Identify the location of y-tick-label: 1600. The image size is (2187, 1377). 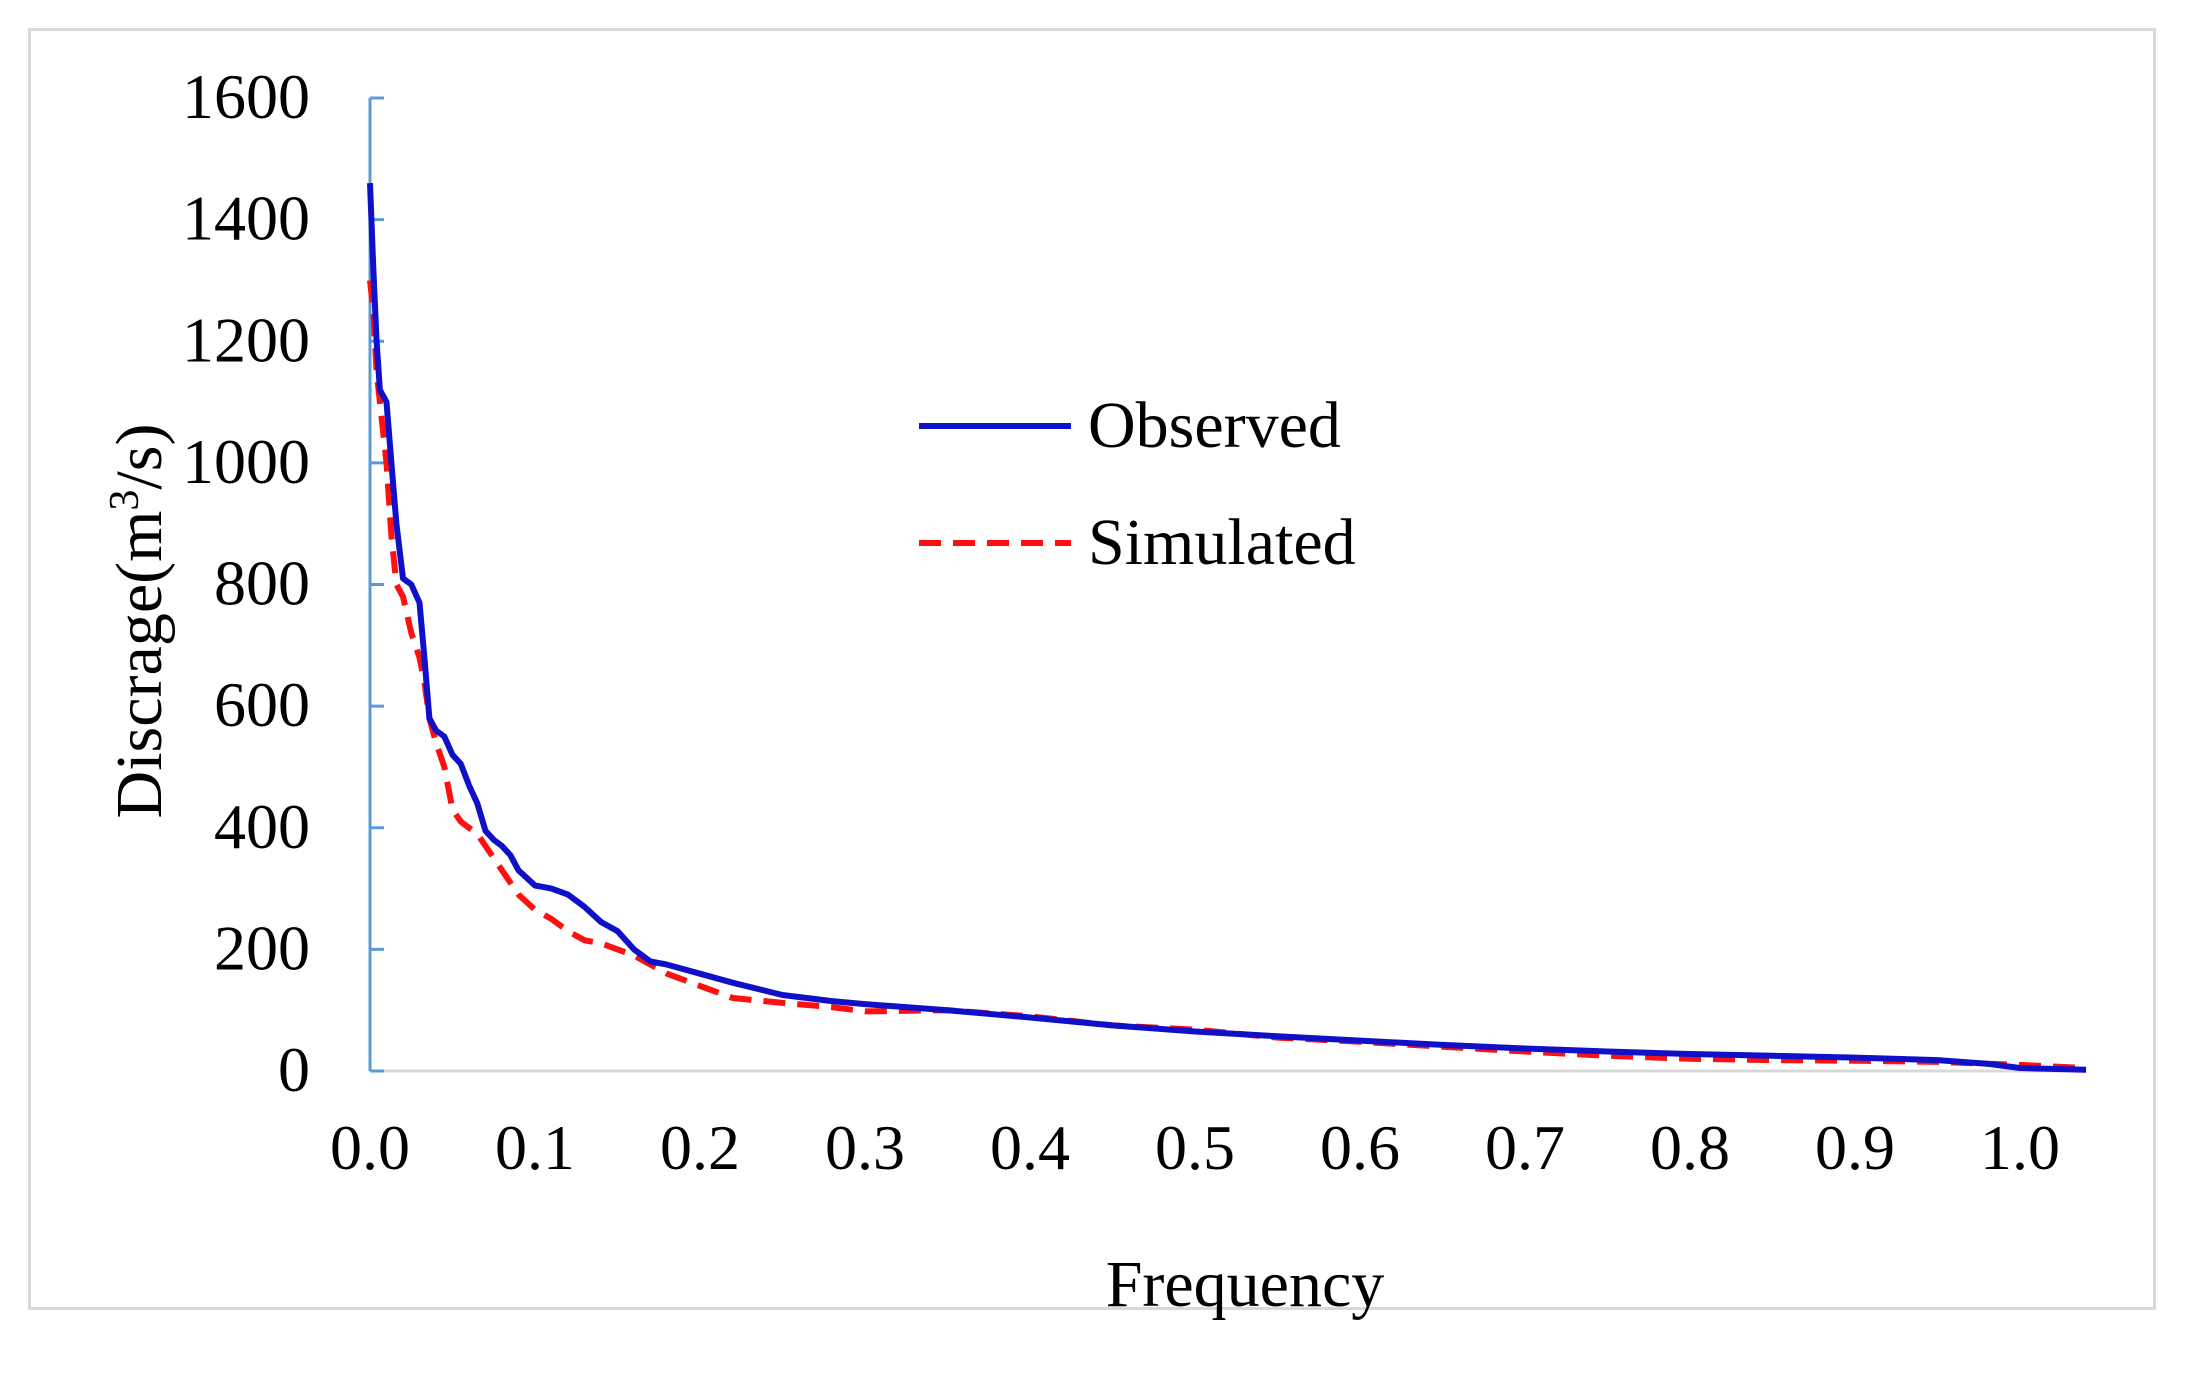
(246, 96).